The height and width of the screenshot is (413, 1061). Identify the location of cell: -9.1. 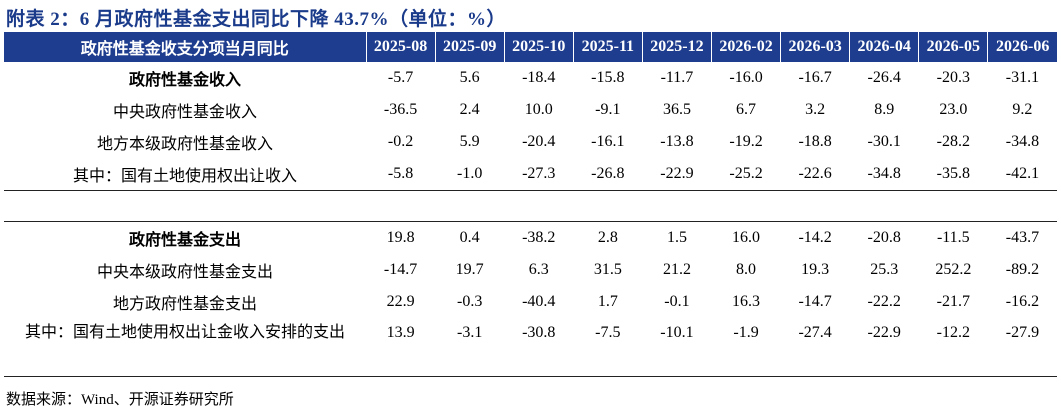
(608, 109).